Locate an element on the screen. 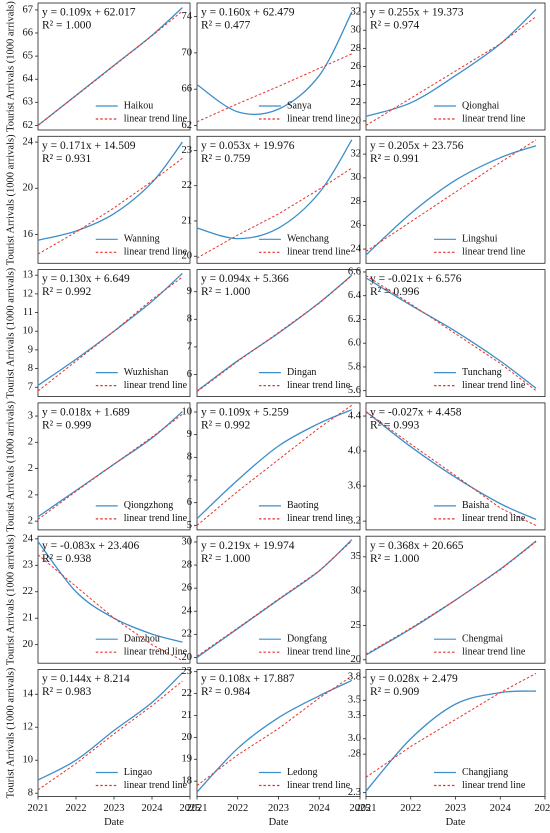 The height and width of the screenshot is (833, 550). x-tick-label: 2023 is located at coordinates (114, 808).